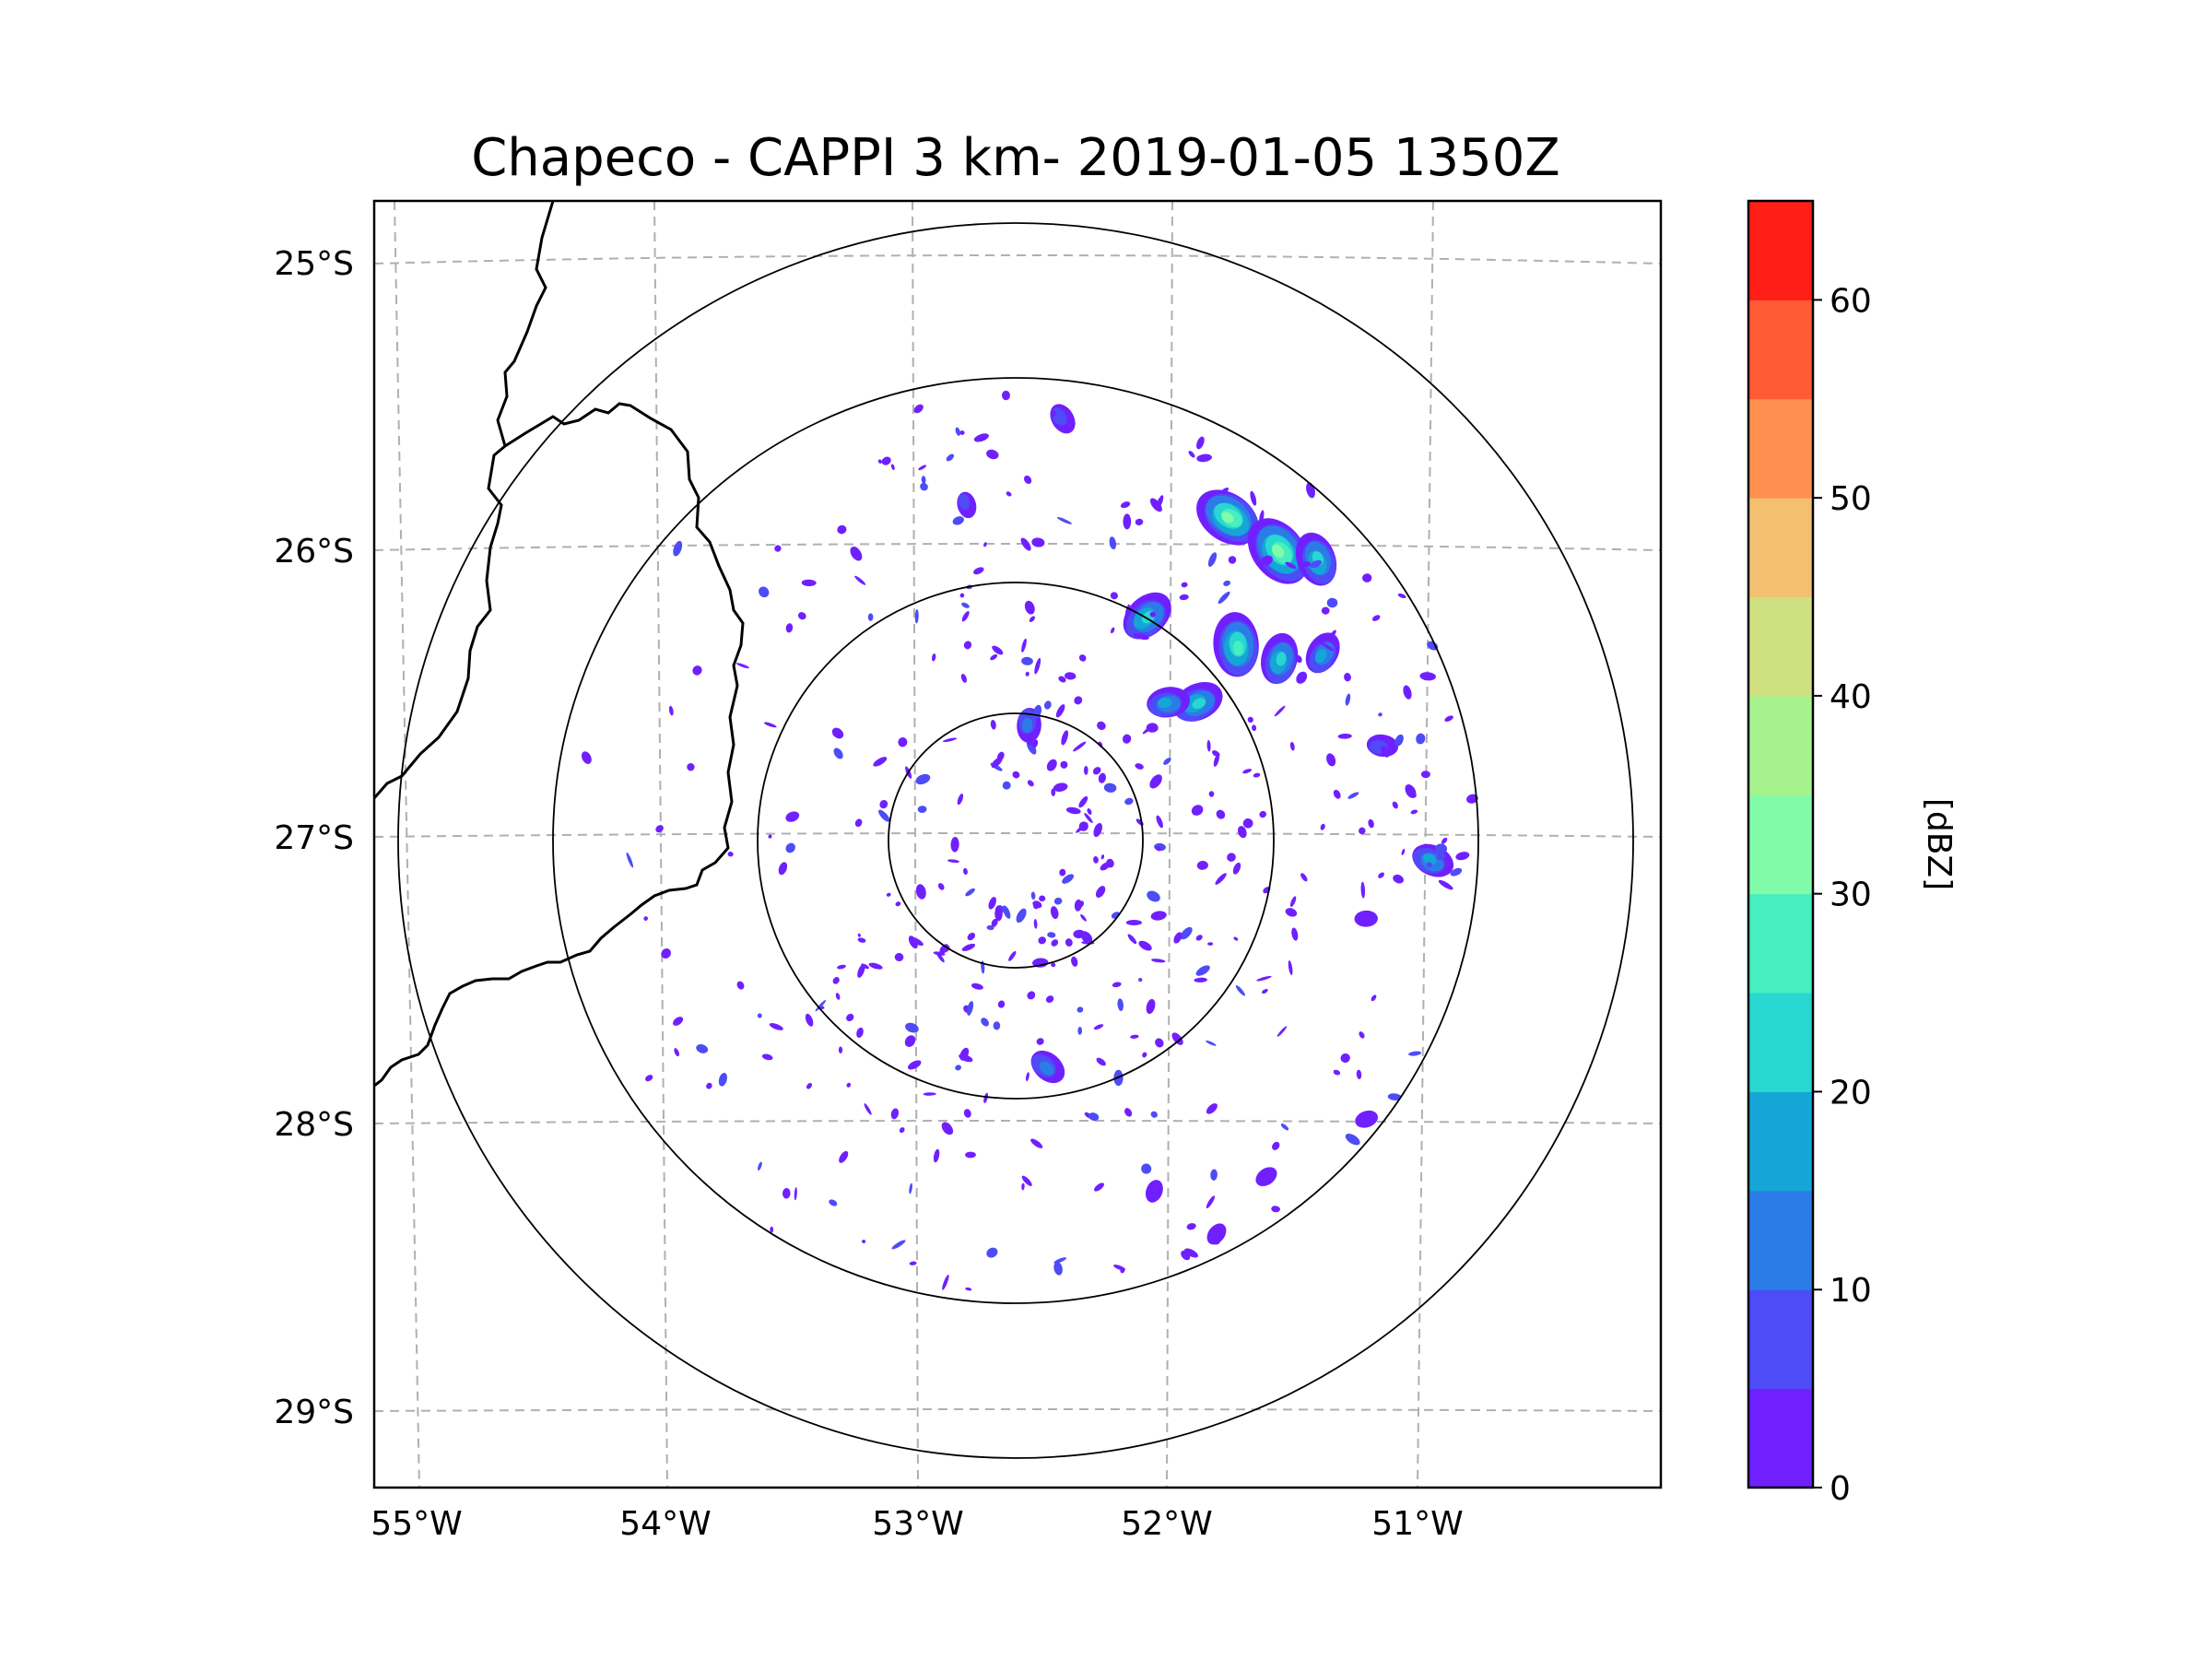 The image size is (2212, 1659). I want to click on colorbar-tick-label: 60, so click(1851, 301).